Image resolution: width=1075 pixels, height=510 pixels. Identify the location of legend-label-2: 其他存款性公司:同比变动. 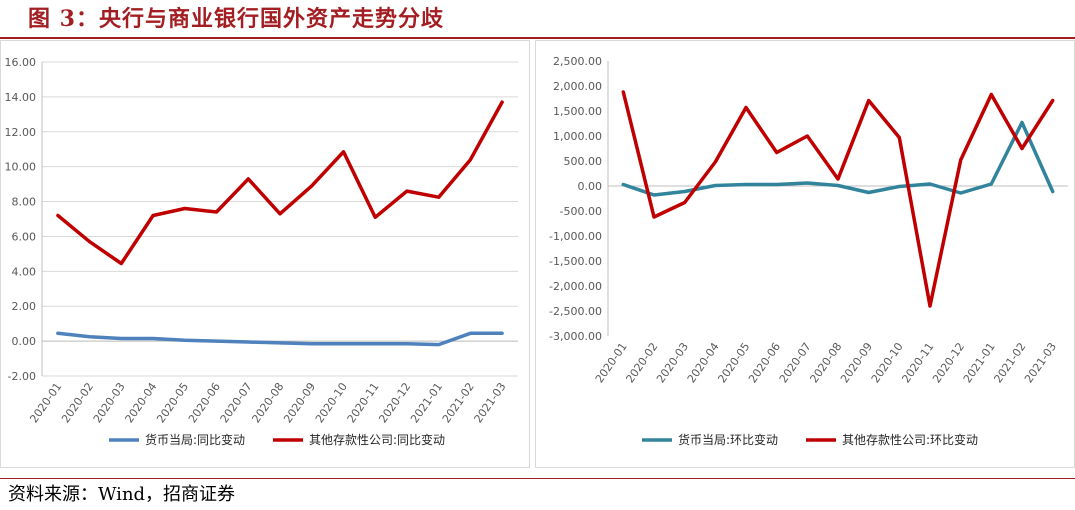
(377, 439).